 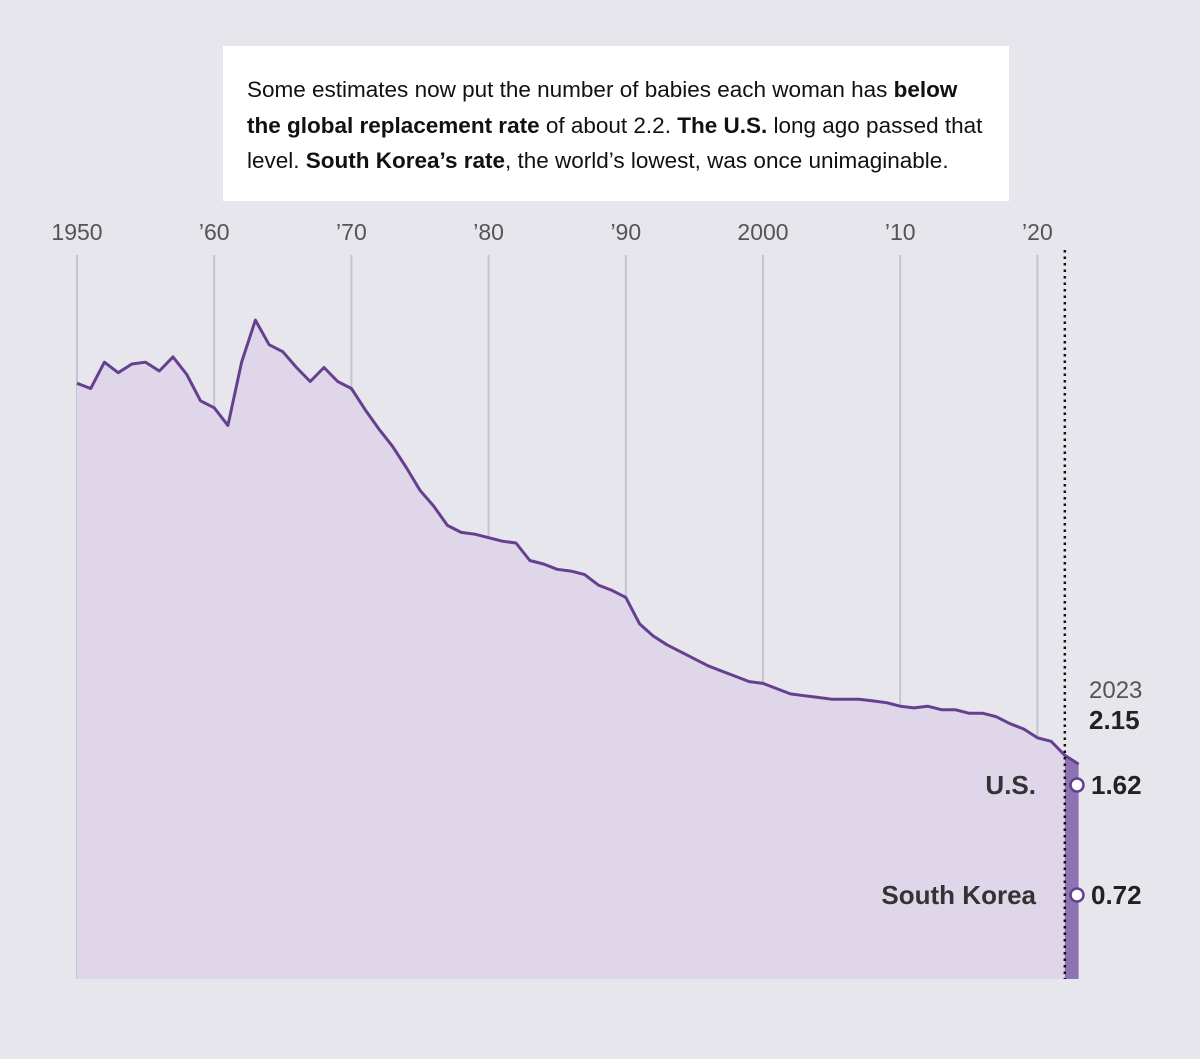 What do you see at coordinates (1071, 867) in the screenshot?
I see `highlight-band-shape` at bounding box center [1071, 867].